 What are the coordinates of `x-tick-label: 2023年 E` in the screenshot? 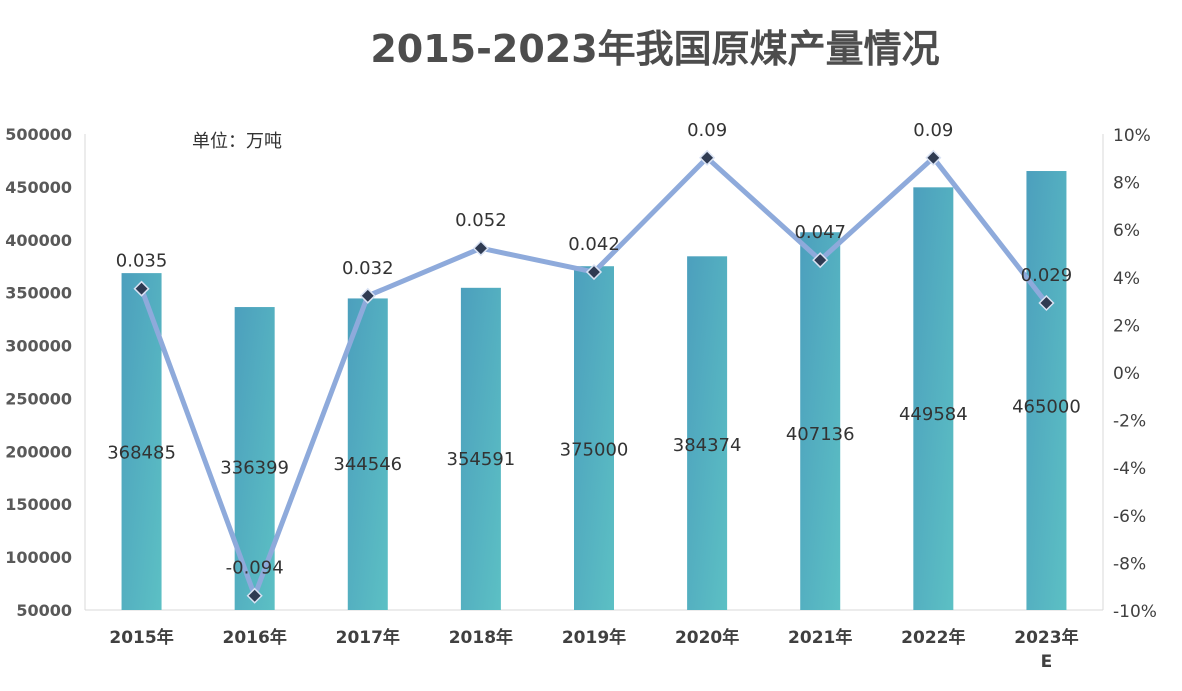 It's located at (1046, 649).